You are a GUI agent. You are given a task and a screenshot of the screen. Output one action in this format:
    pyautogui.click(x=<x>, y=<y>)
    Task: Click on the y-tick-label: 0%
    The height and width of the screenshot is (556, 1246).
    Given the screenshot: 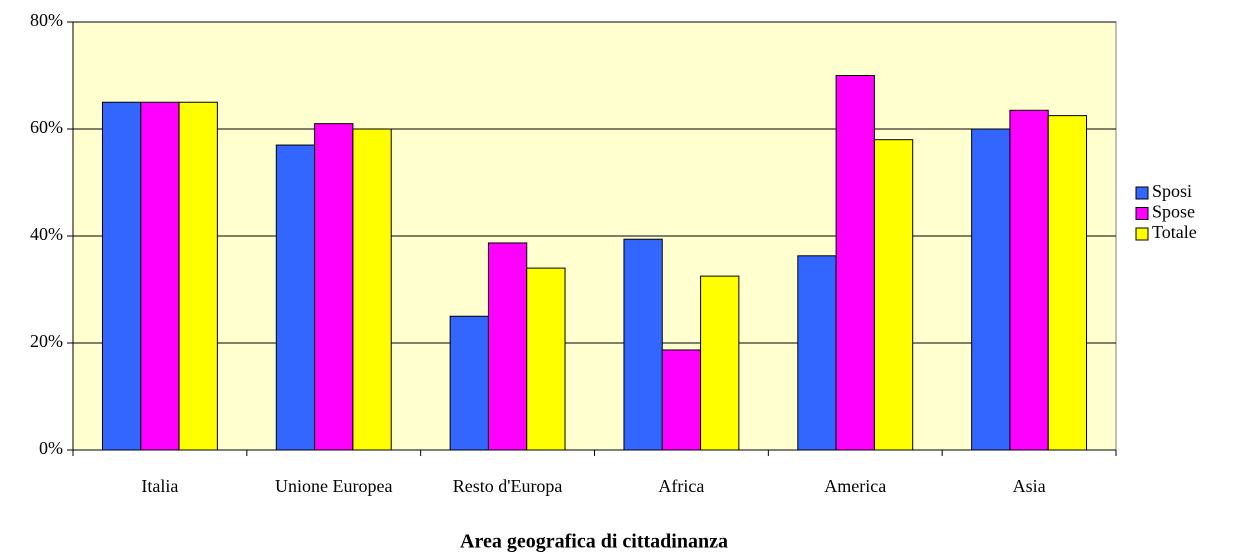 What is the action you would take?
    pyautogui.click(x=51, y=448)
    